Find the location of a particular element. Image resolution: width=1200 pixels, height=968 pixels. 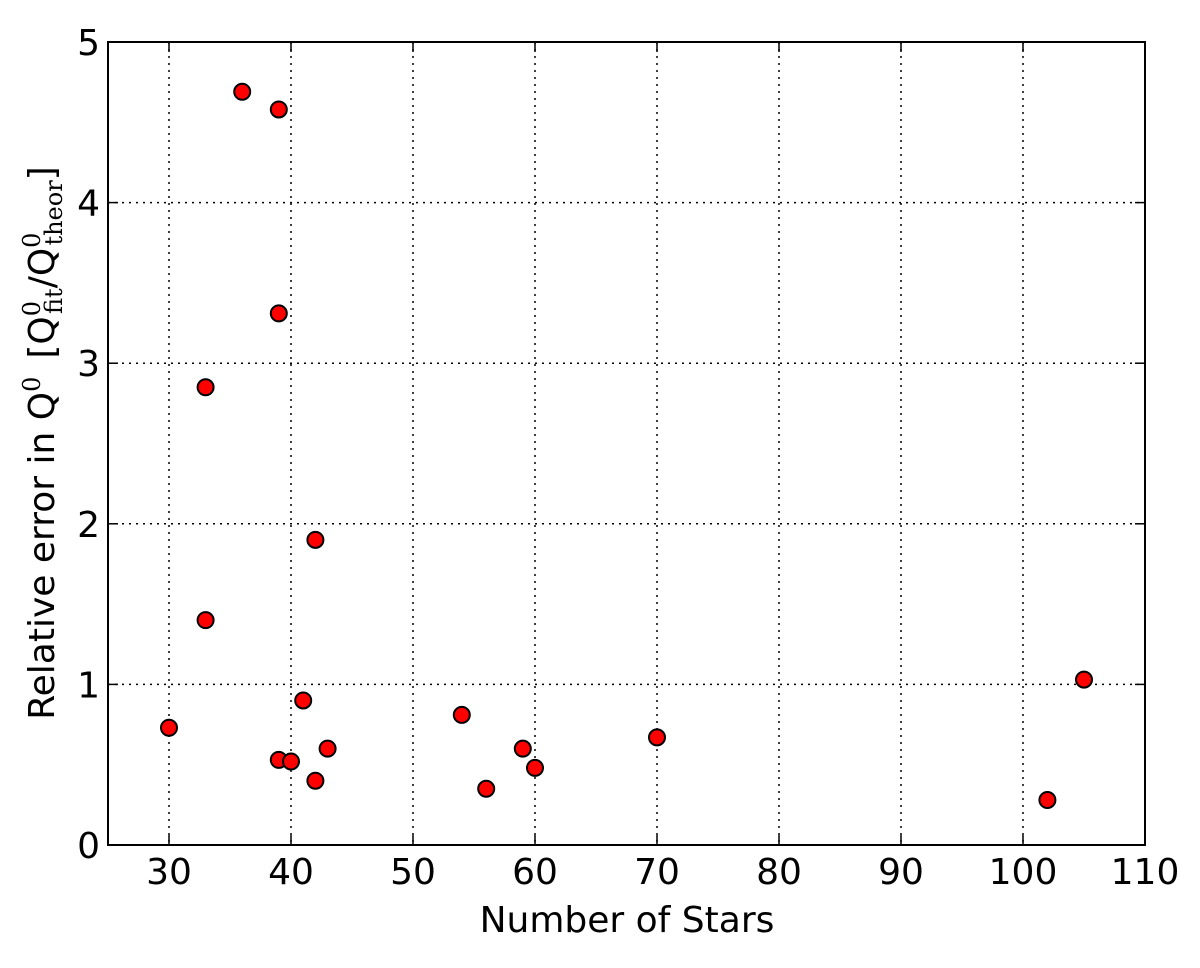

y-tick-label: 3 is located at coordinates (88, 364).